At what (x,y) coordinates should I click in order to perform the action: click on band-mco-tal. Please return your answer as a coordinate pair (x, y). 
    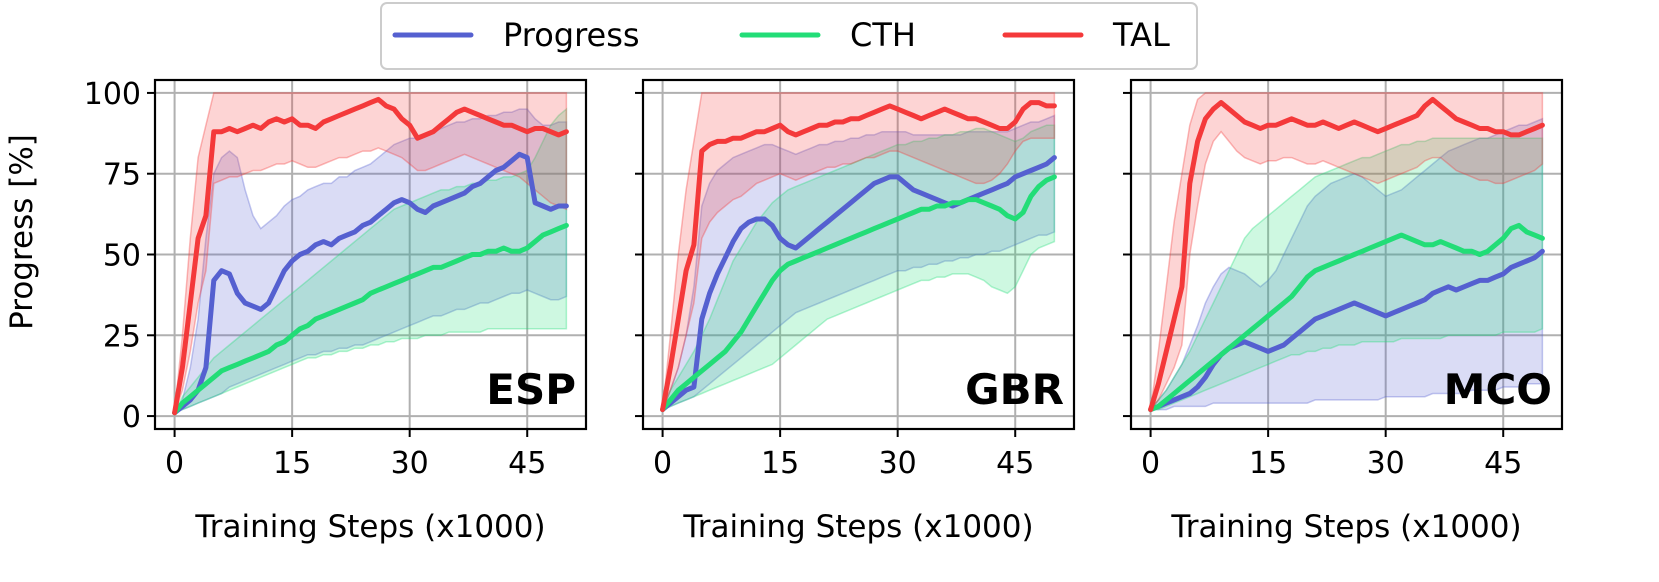
    Looking at the image, I should click on (1346, 252).